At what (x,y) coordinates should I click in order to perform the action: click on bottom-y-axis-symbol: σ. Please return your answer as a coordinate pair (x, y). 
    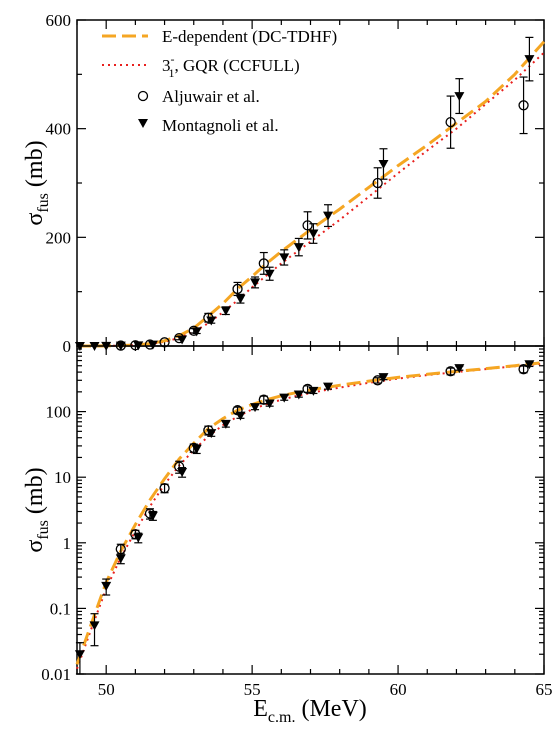
    Looking at the image, I should click on (35, 546).